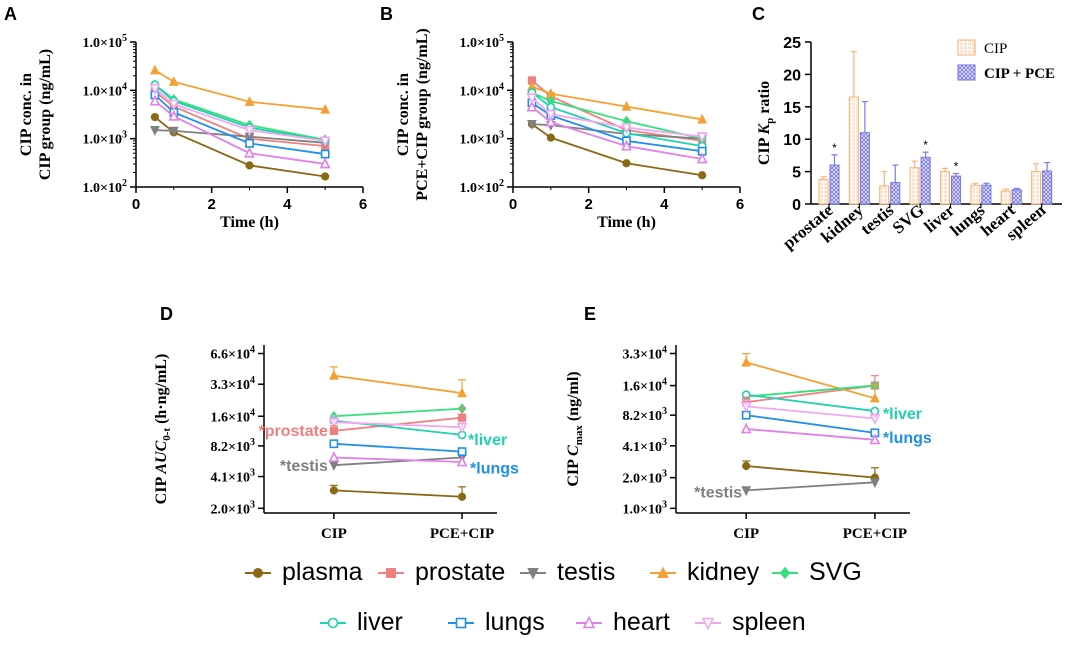  What do you see at coordinates (834, 184) in the screenshot?
I see `bar-prostate-cip-pce` at bounding box center [834, 184].